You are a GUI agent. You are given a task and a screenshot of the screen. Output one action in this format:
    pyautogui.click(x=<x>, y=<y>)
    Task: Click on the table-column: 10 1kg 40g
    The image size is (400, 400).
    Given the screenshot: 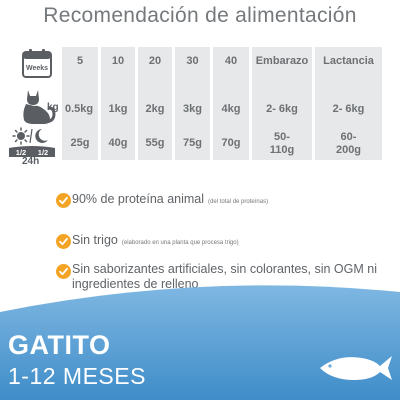 What is the action you would take?
    pyautogui.click(x=118, y=103)
    